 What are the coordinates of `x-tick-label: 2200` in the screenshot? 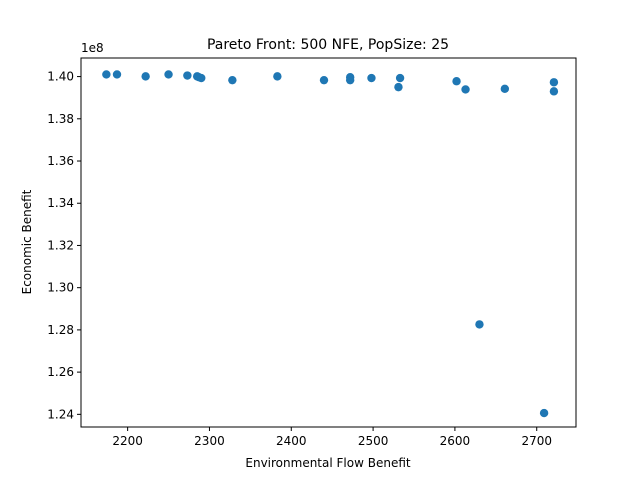 It's located at (127, 441).